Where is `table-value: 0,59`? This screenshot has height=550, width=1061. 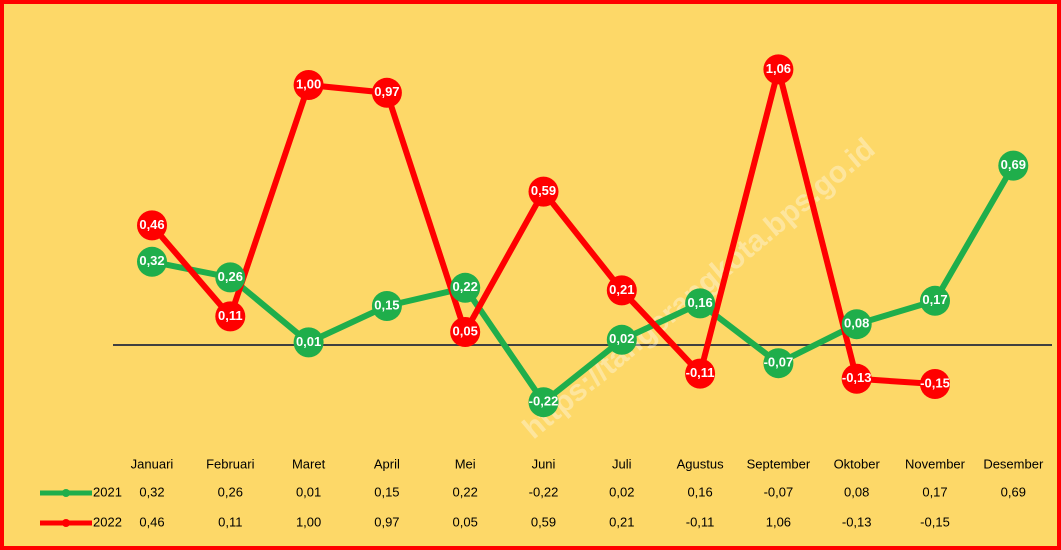
table-value: 0,59 is located at coordinates (543, 521).